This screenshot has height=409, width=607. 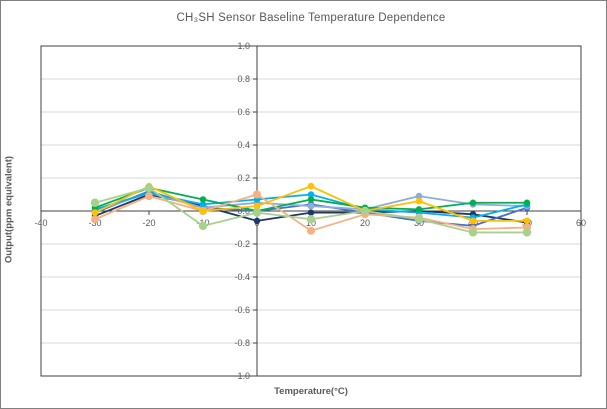 I want to click on x-axis-title: Temperature(°C), so click(x=311, y=391).